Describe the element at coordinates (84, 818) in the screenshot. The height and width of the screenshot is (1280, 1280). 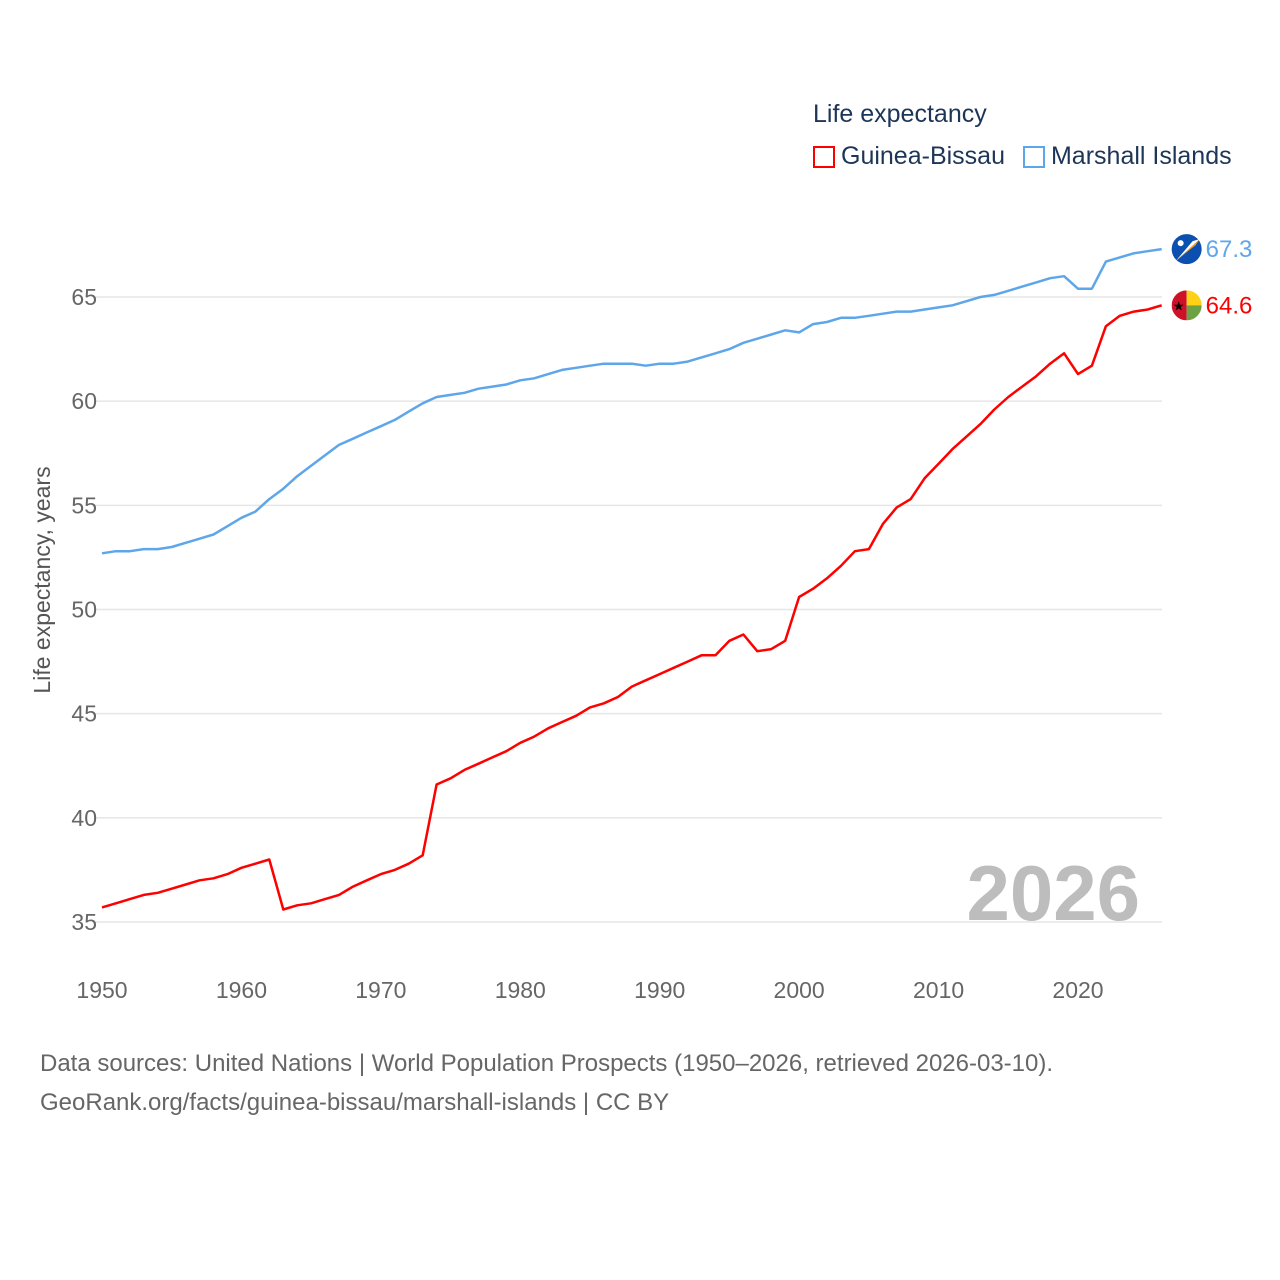
I see `y-tick-label: 40` at that location.